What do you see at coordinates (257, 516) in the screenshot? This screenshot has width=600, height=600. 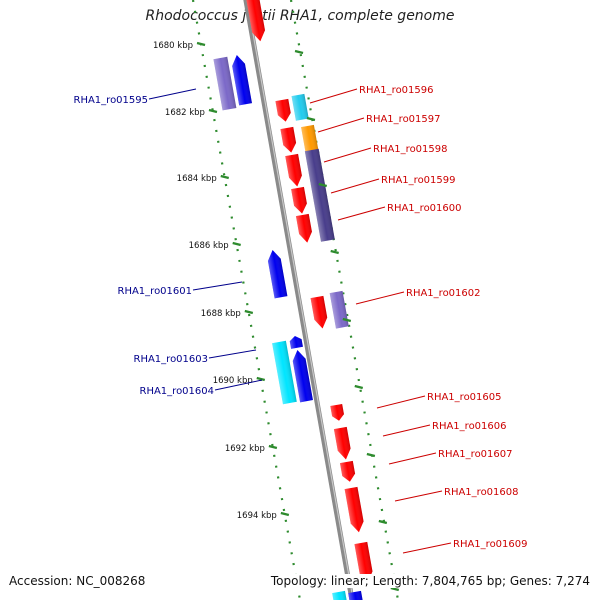 I see `scale-label: 1694 kbp` at bounding box center [257, 516].